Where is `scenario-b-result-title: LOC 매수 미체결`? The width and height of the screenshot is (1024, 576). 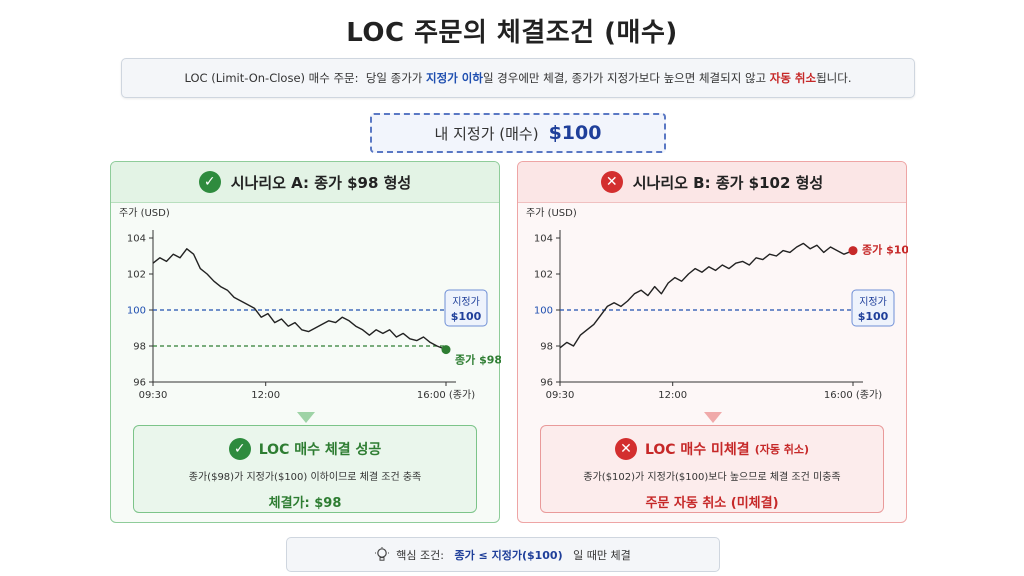
scenario-b-result-title: LOC 매수 미체결 is located at coordinates (697, 450).